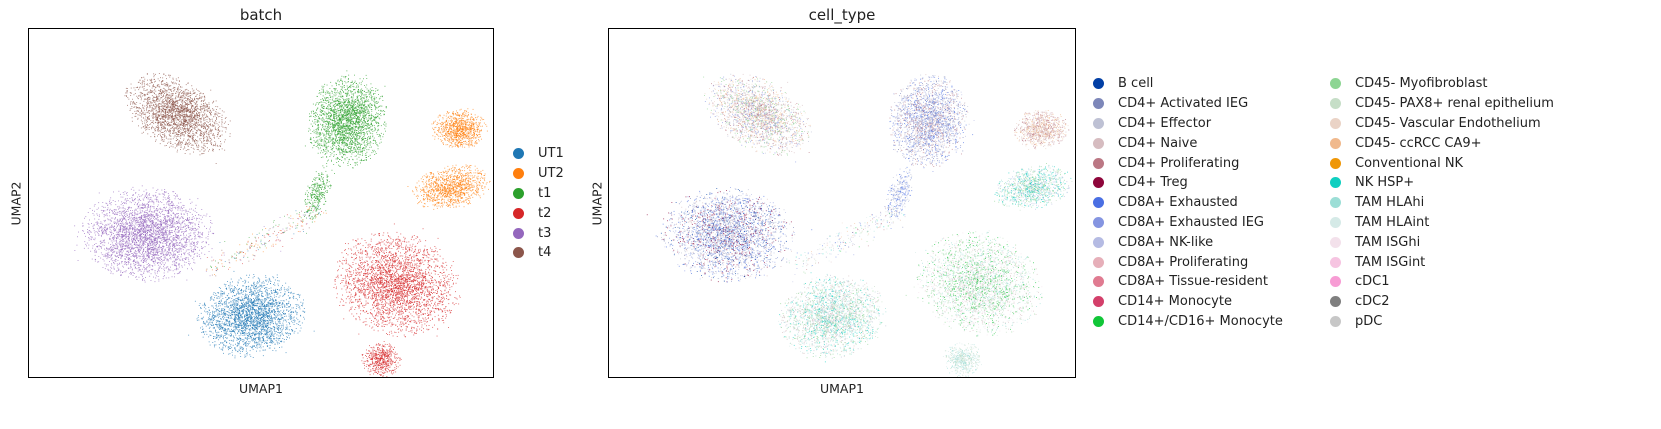 The height and width of the screenshot is (429, 1661). I want to click on legend-label: CD45- Vascular Endothelium, so click(1448, 123).